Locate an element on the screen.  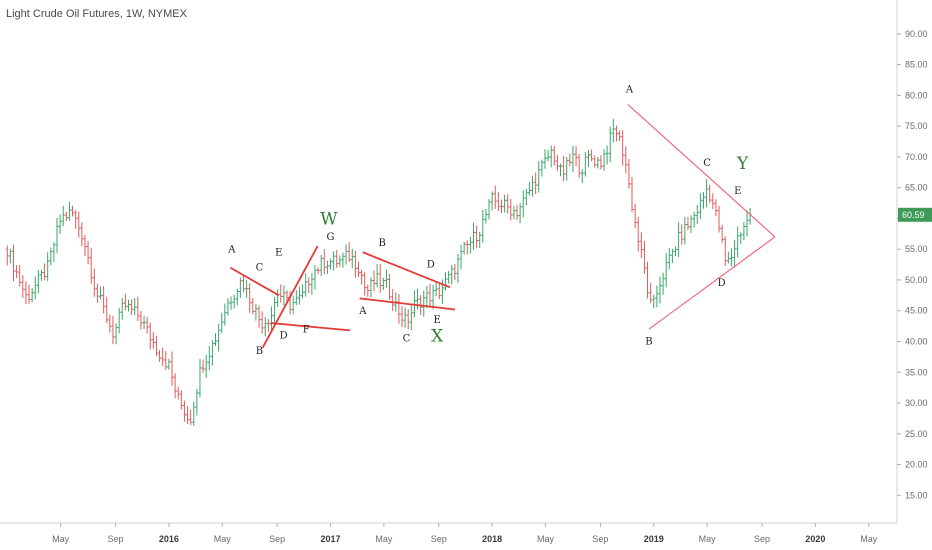
x-tick-label: 2018 is located at coordinates (492, 539).